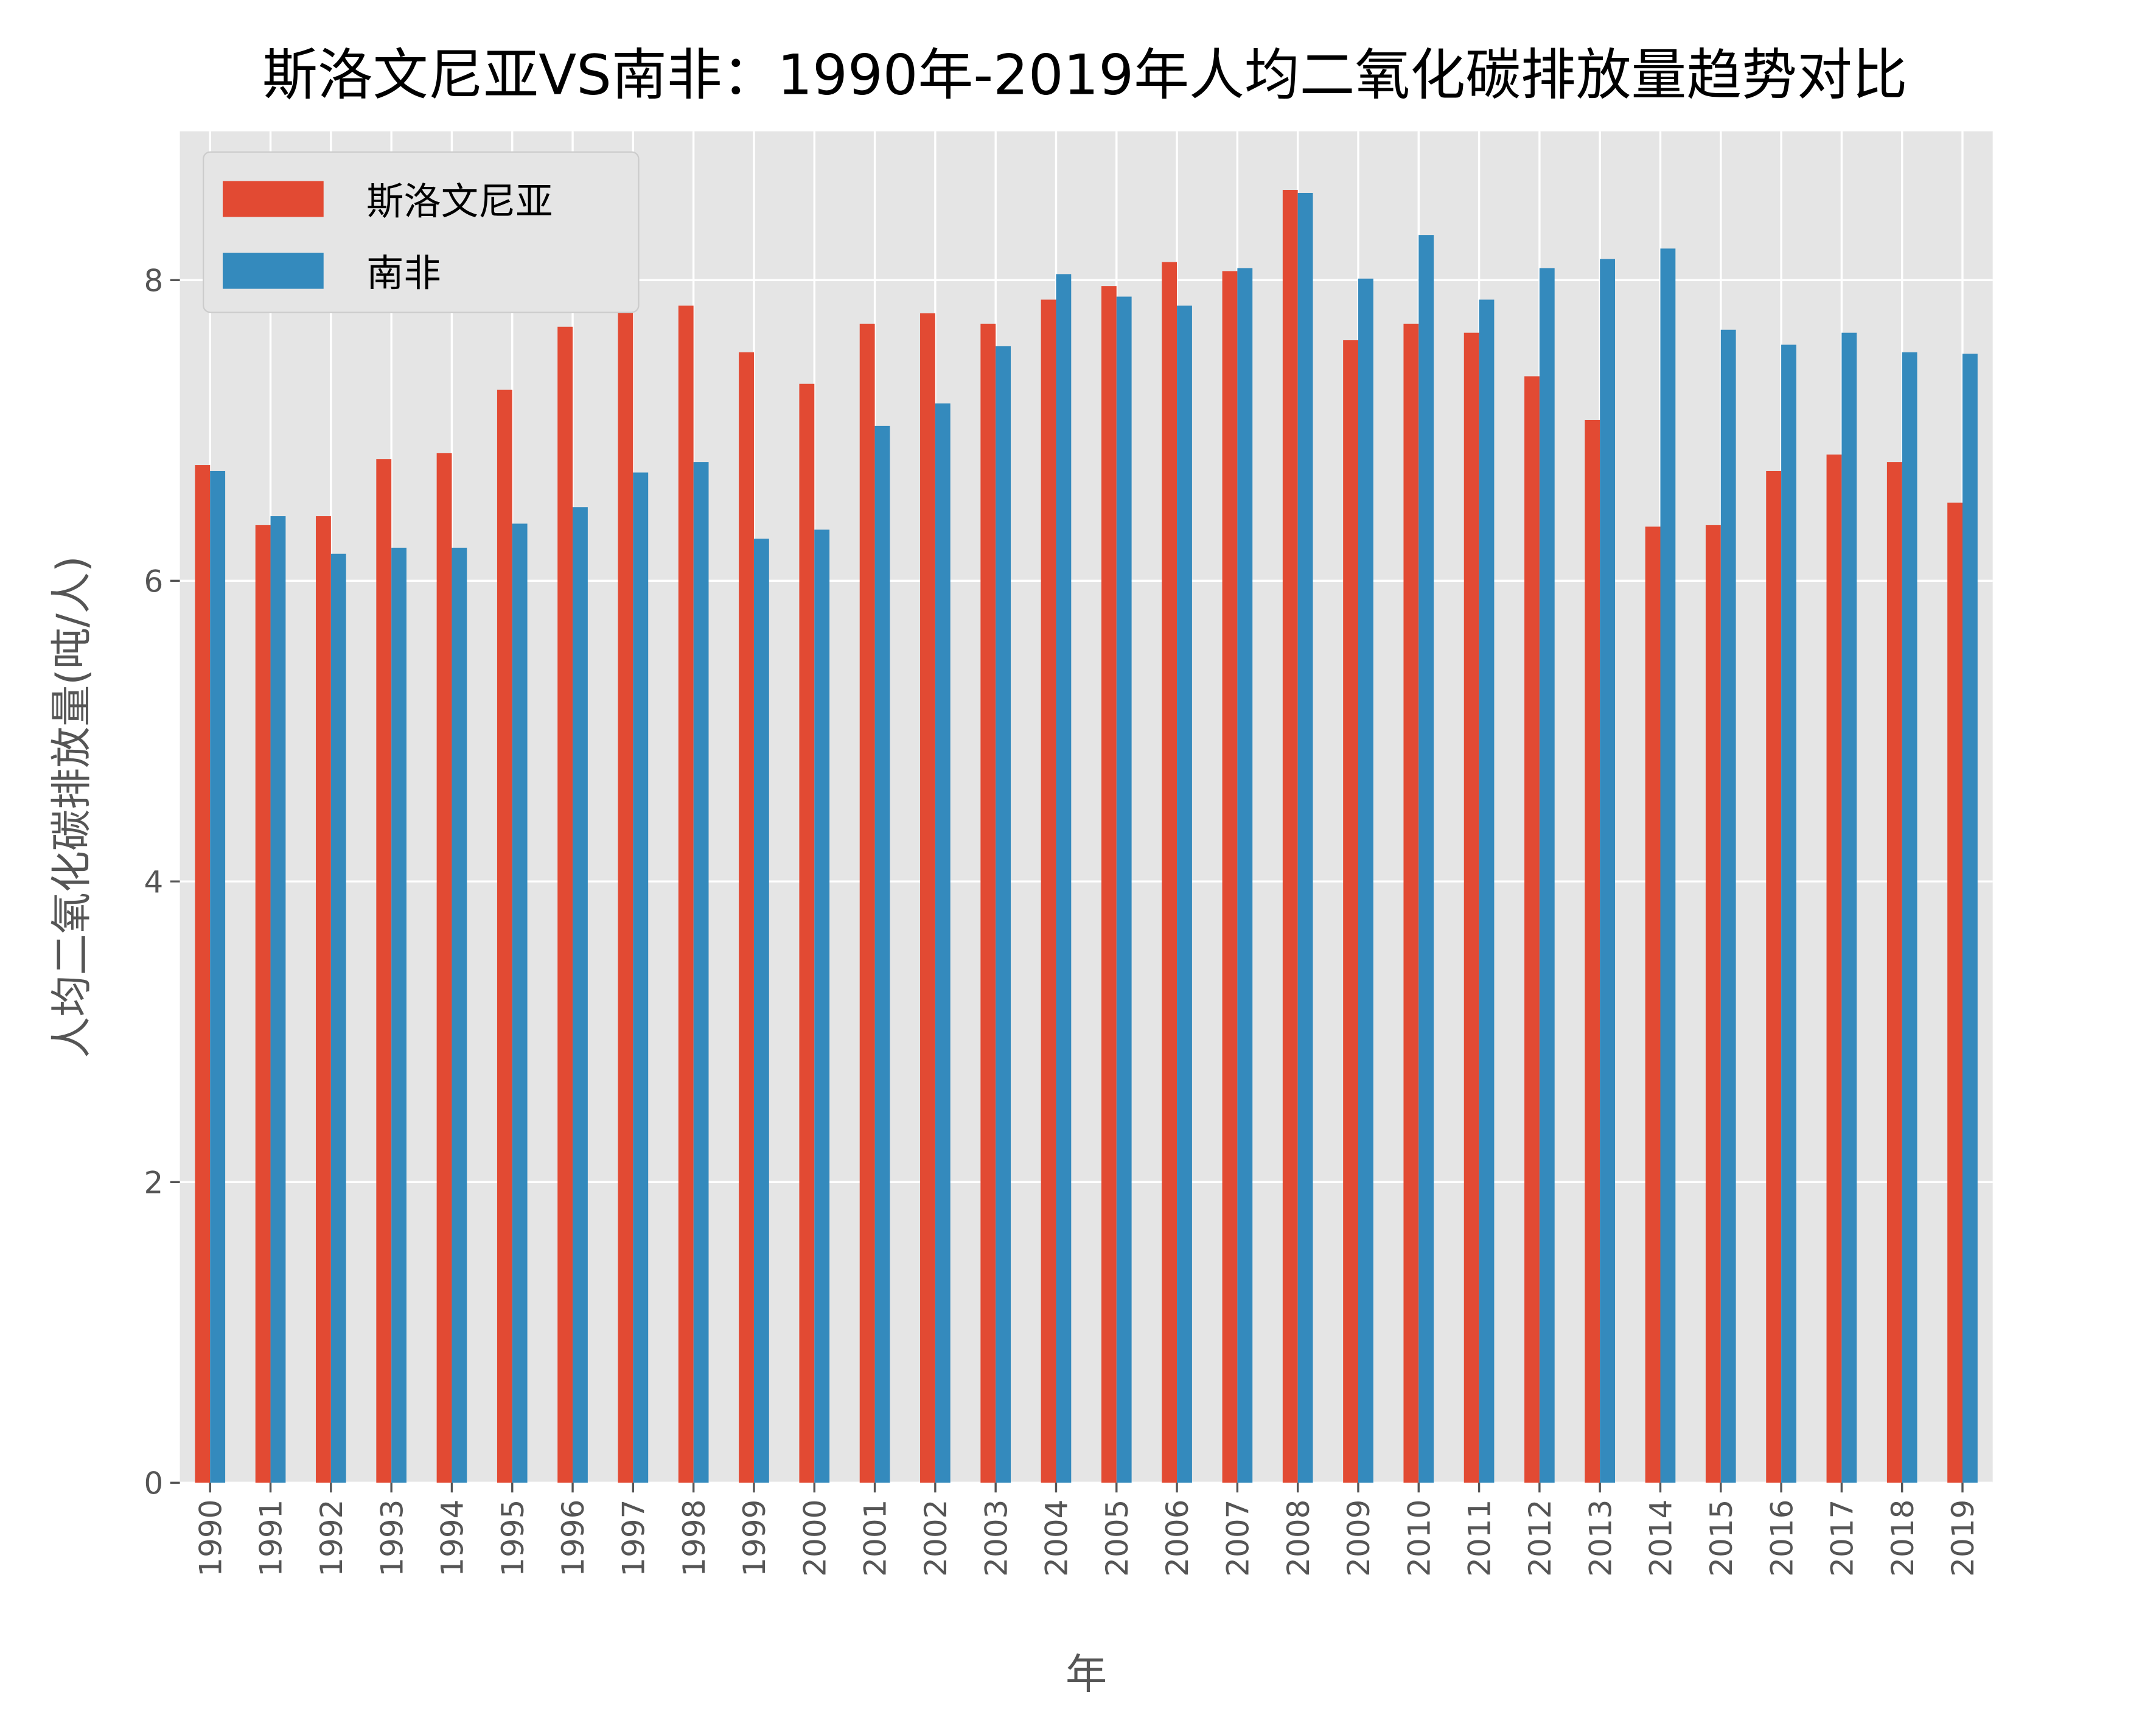 Image resolution: width=2156 pixels, height=1726 pixels. I want to click on x-axis-label: 年, so click(1086, 1675).